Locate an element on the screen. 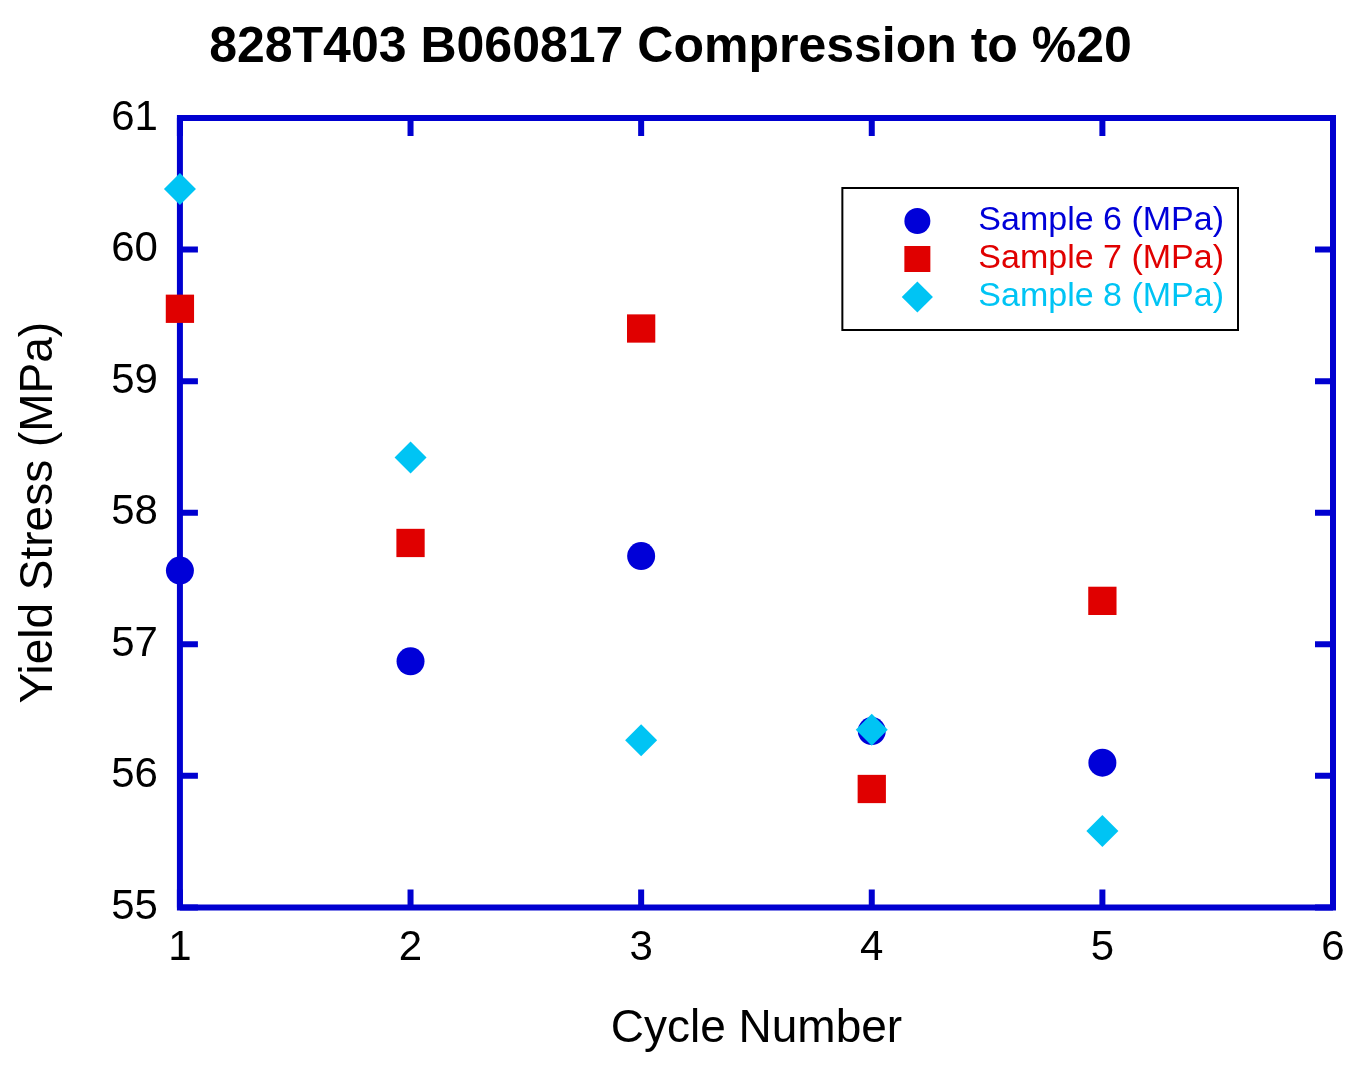 This screenshot has width=1371, height=1069. x-tick-label: 5 is located at coordinates (1102, 946).